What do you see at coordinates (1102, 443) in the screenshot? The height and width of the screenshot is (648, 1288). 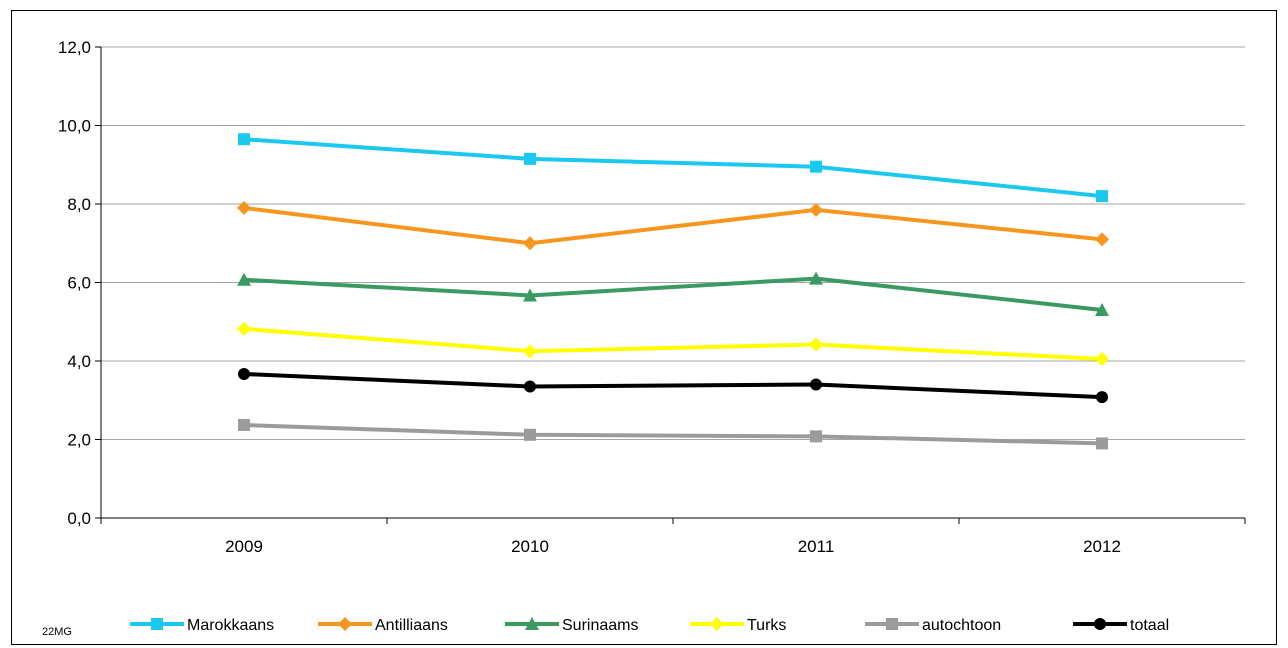 I see `data-point-autochtoon-2012` at bounding box center [1102, 443].